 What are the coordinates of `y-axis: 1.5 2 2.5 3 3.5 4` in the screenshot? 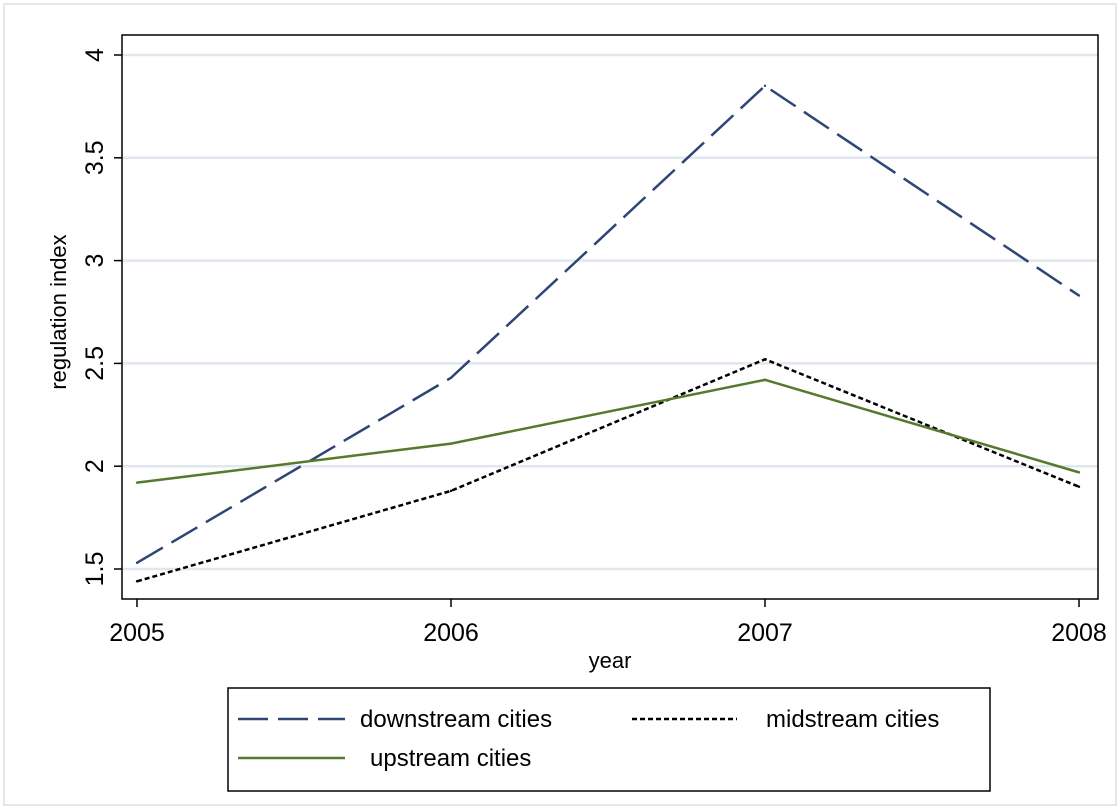 It's located at (101, 317).